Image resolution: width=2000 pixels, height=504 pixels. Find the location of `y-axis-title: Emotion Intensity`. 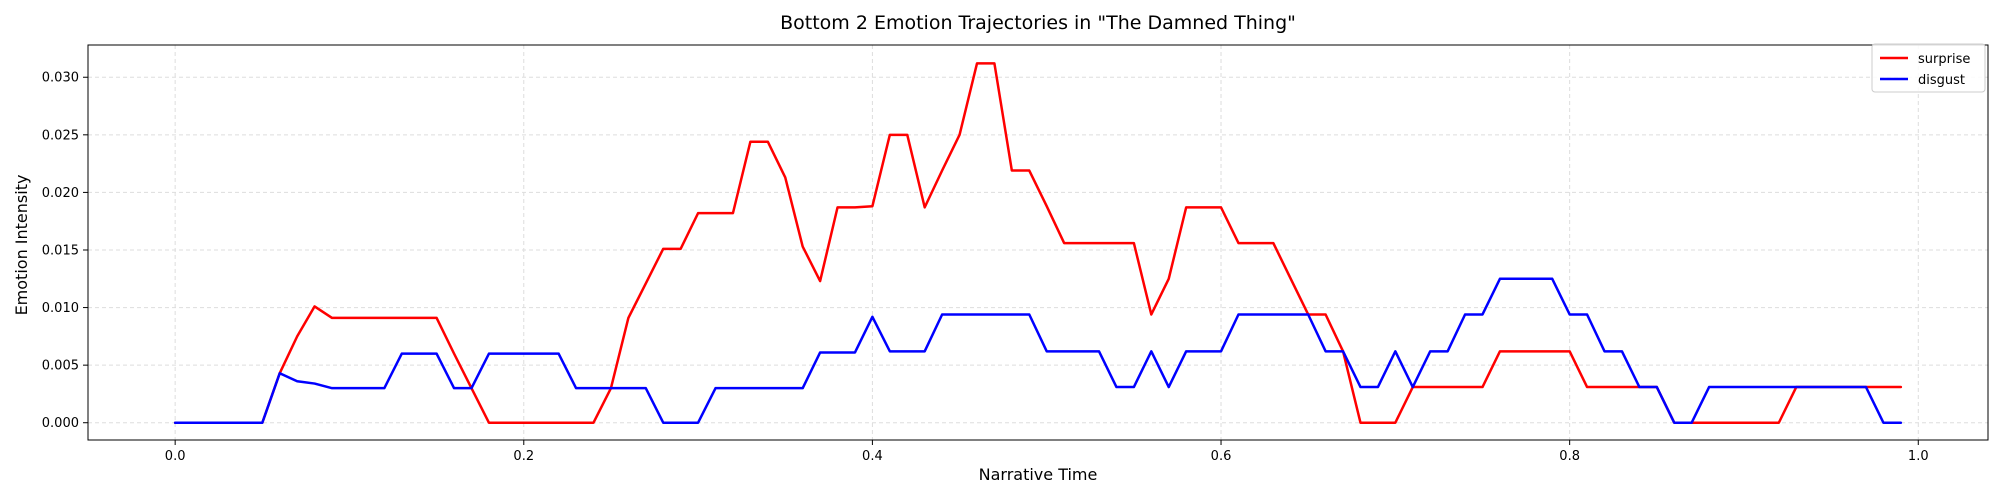

y-axis-title: Emotion Intensity is located at coordinates (21, 245).